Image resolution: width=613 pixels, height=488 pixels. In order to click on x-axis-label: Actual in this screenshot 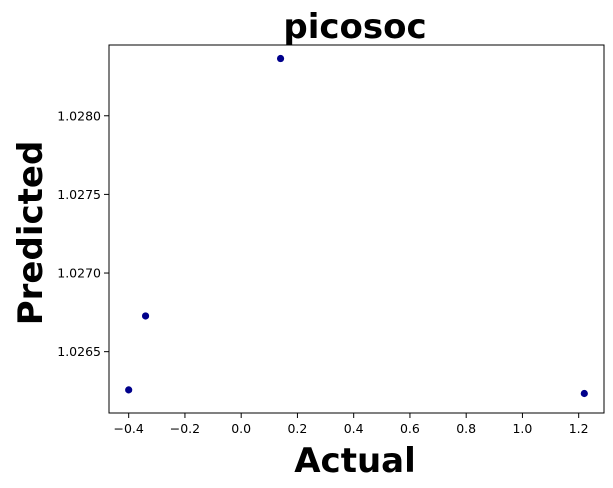, I will do `click(355, 461)`.